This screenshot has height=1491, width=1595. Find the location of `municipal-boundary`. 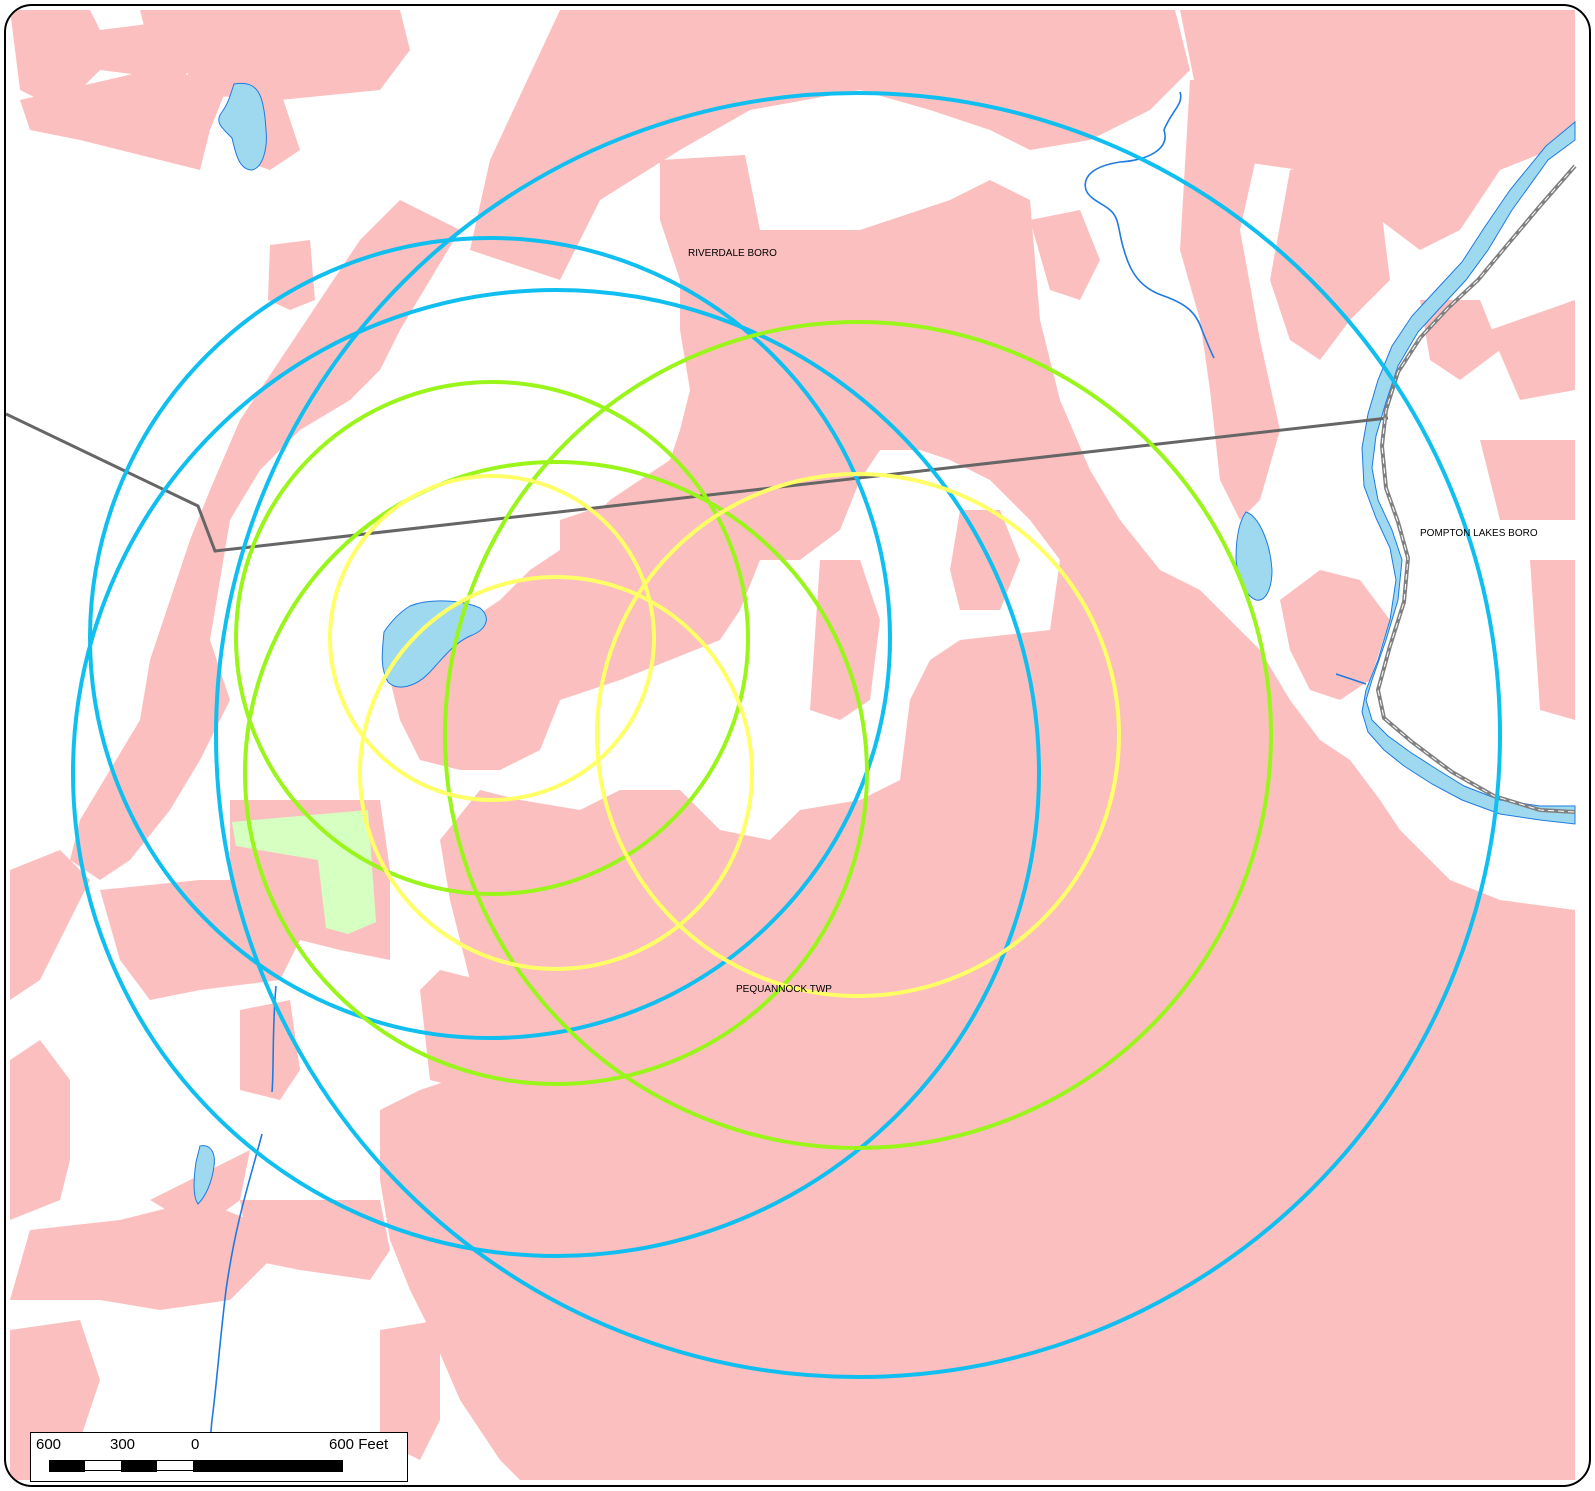

municipal-boundary is located at coordinates (697, 482).